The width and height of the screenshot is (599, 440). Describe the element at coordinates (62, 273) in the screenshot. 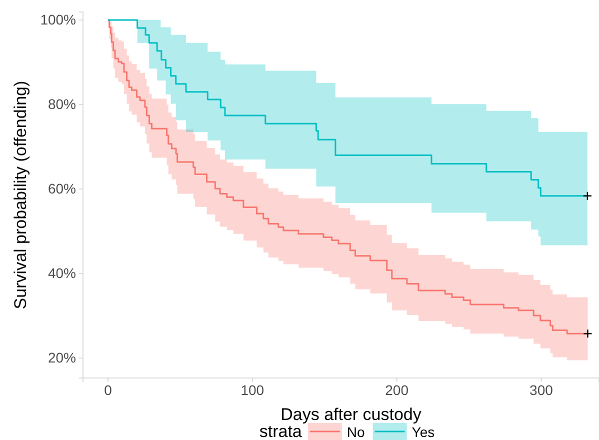

I see `y-tick-label: 40%` at that location.